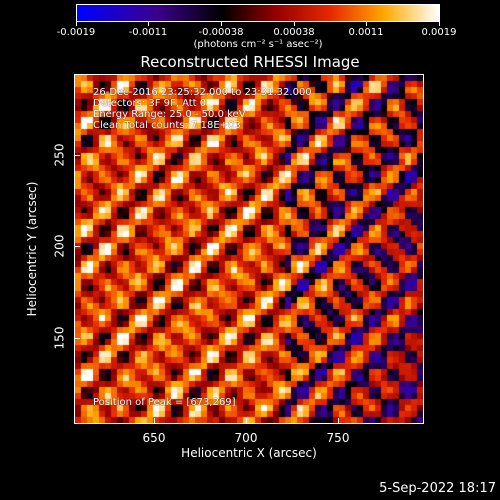 Image resolution: width=500 pixels, height=500 pixels. I want to click on x-axis-label: Heliocentric X (arcsec), so click(249, 453).